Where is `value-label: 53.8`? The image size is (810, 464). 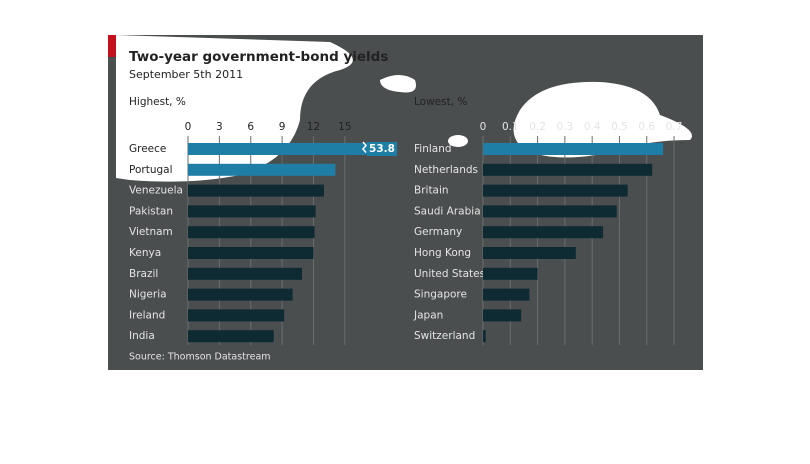
value-label: 53.8 is located at coordinates (382, 149).